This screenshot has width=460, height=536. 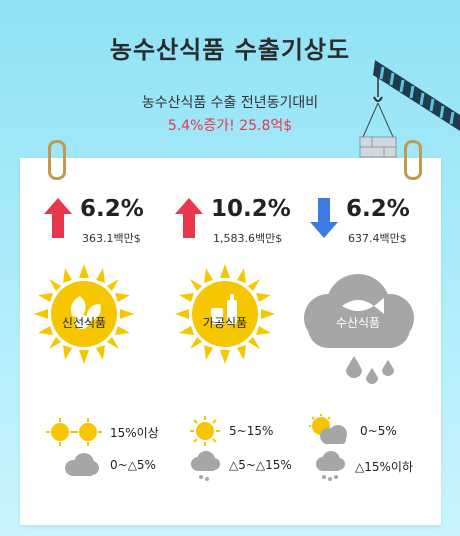 What do you see at coordinates (230, 50) in the screenshot?
I see `page-title: 농수산식품 수출기상도` at bounding box center [230, 50].